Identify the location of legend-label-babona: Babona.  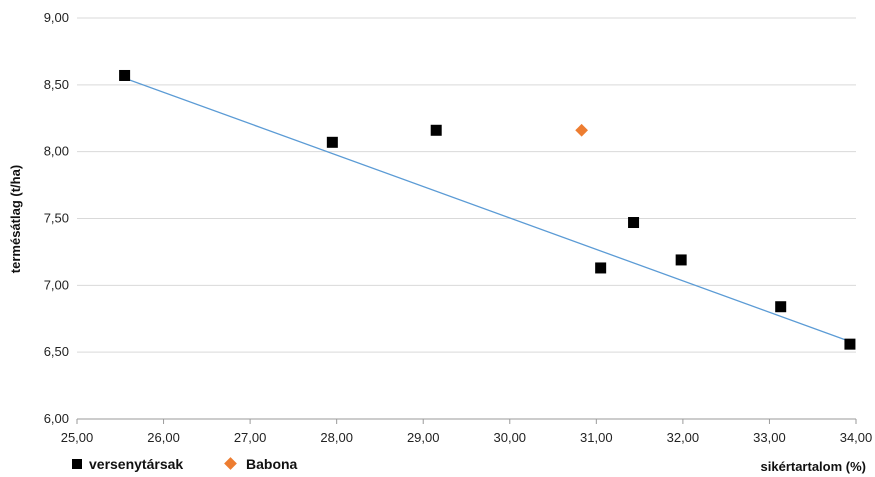
(272, 464).